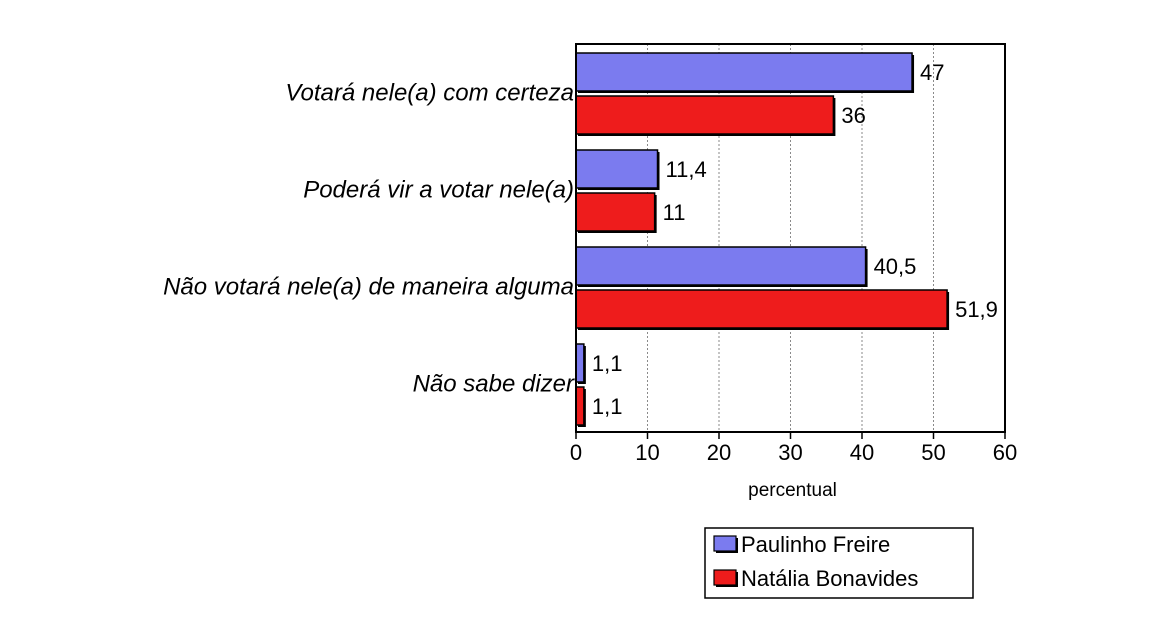  What do you see at coordinates (674, 212) in the screenshot?
I see `data-label: 11` at bounding box center [674, 212].